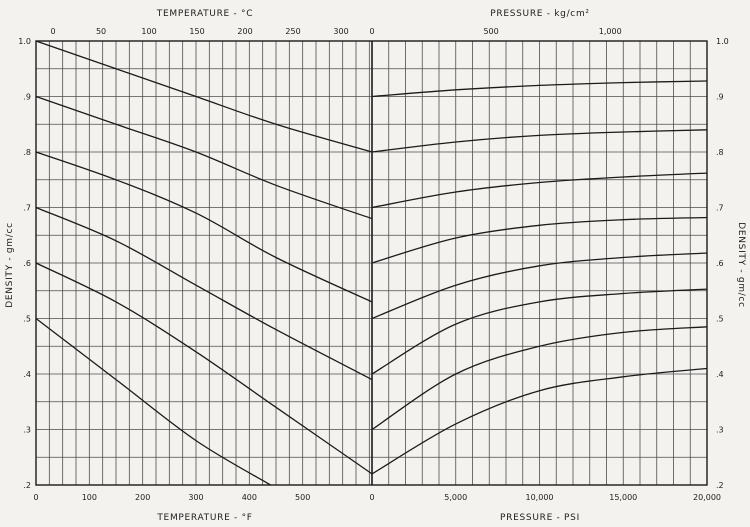  I want to click on x-tick-label-bottom-left: 0, so click(35, 497).